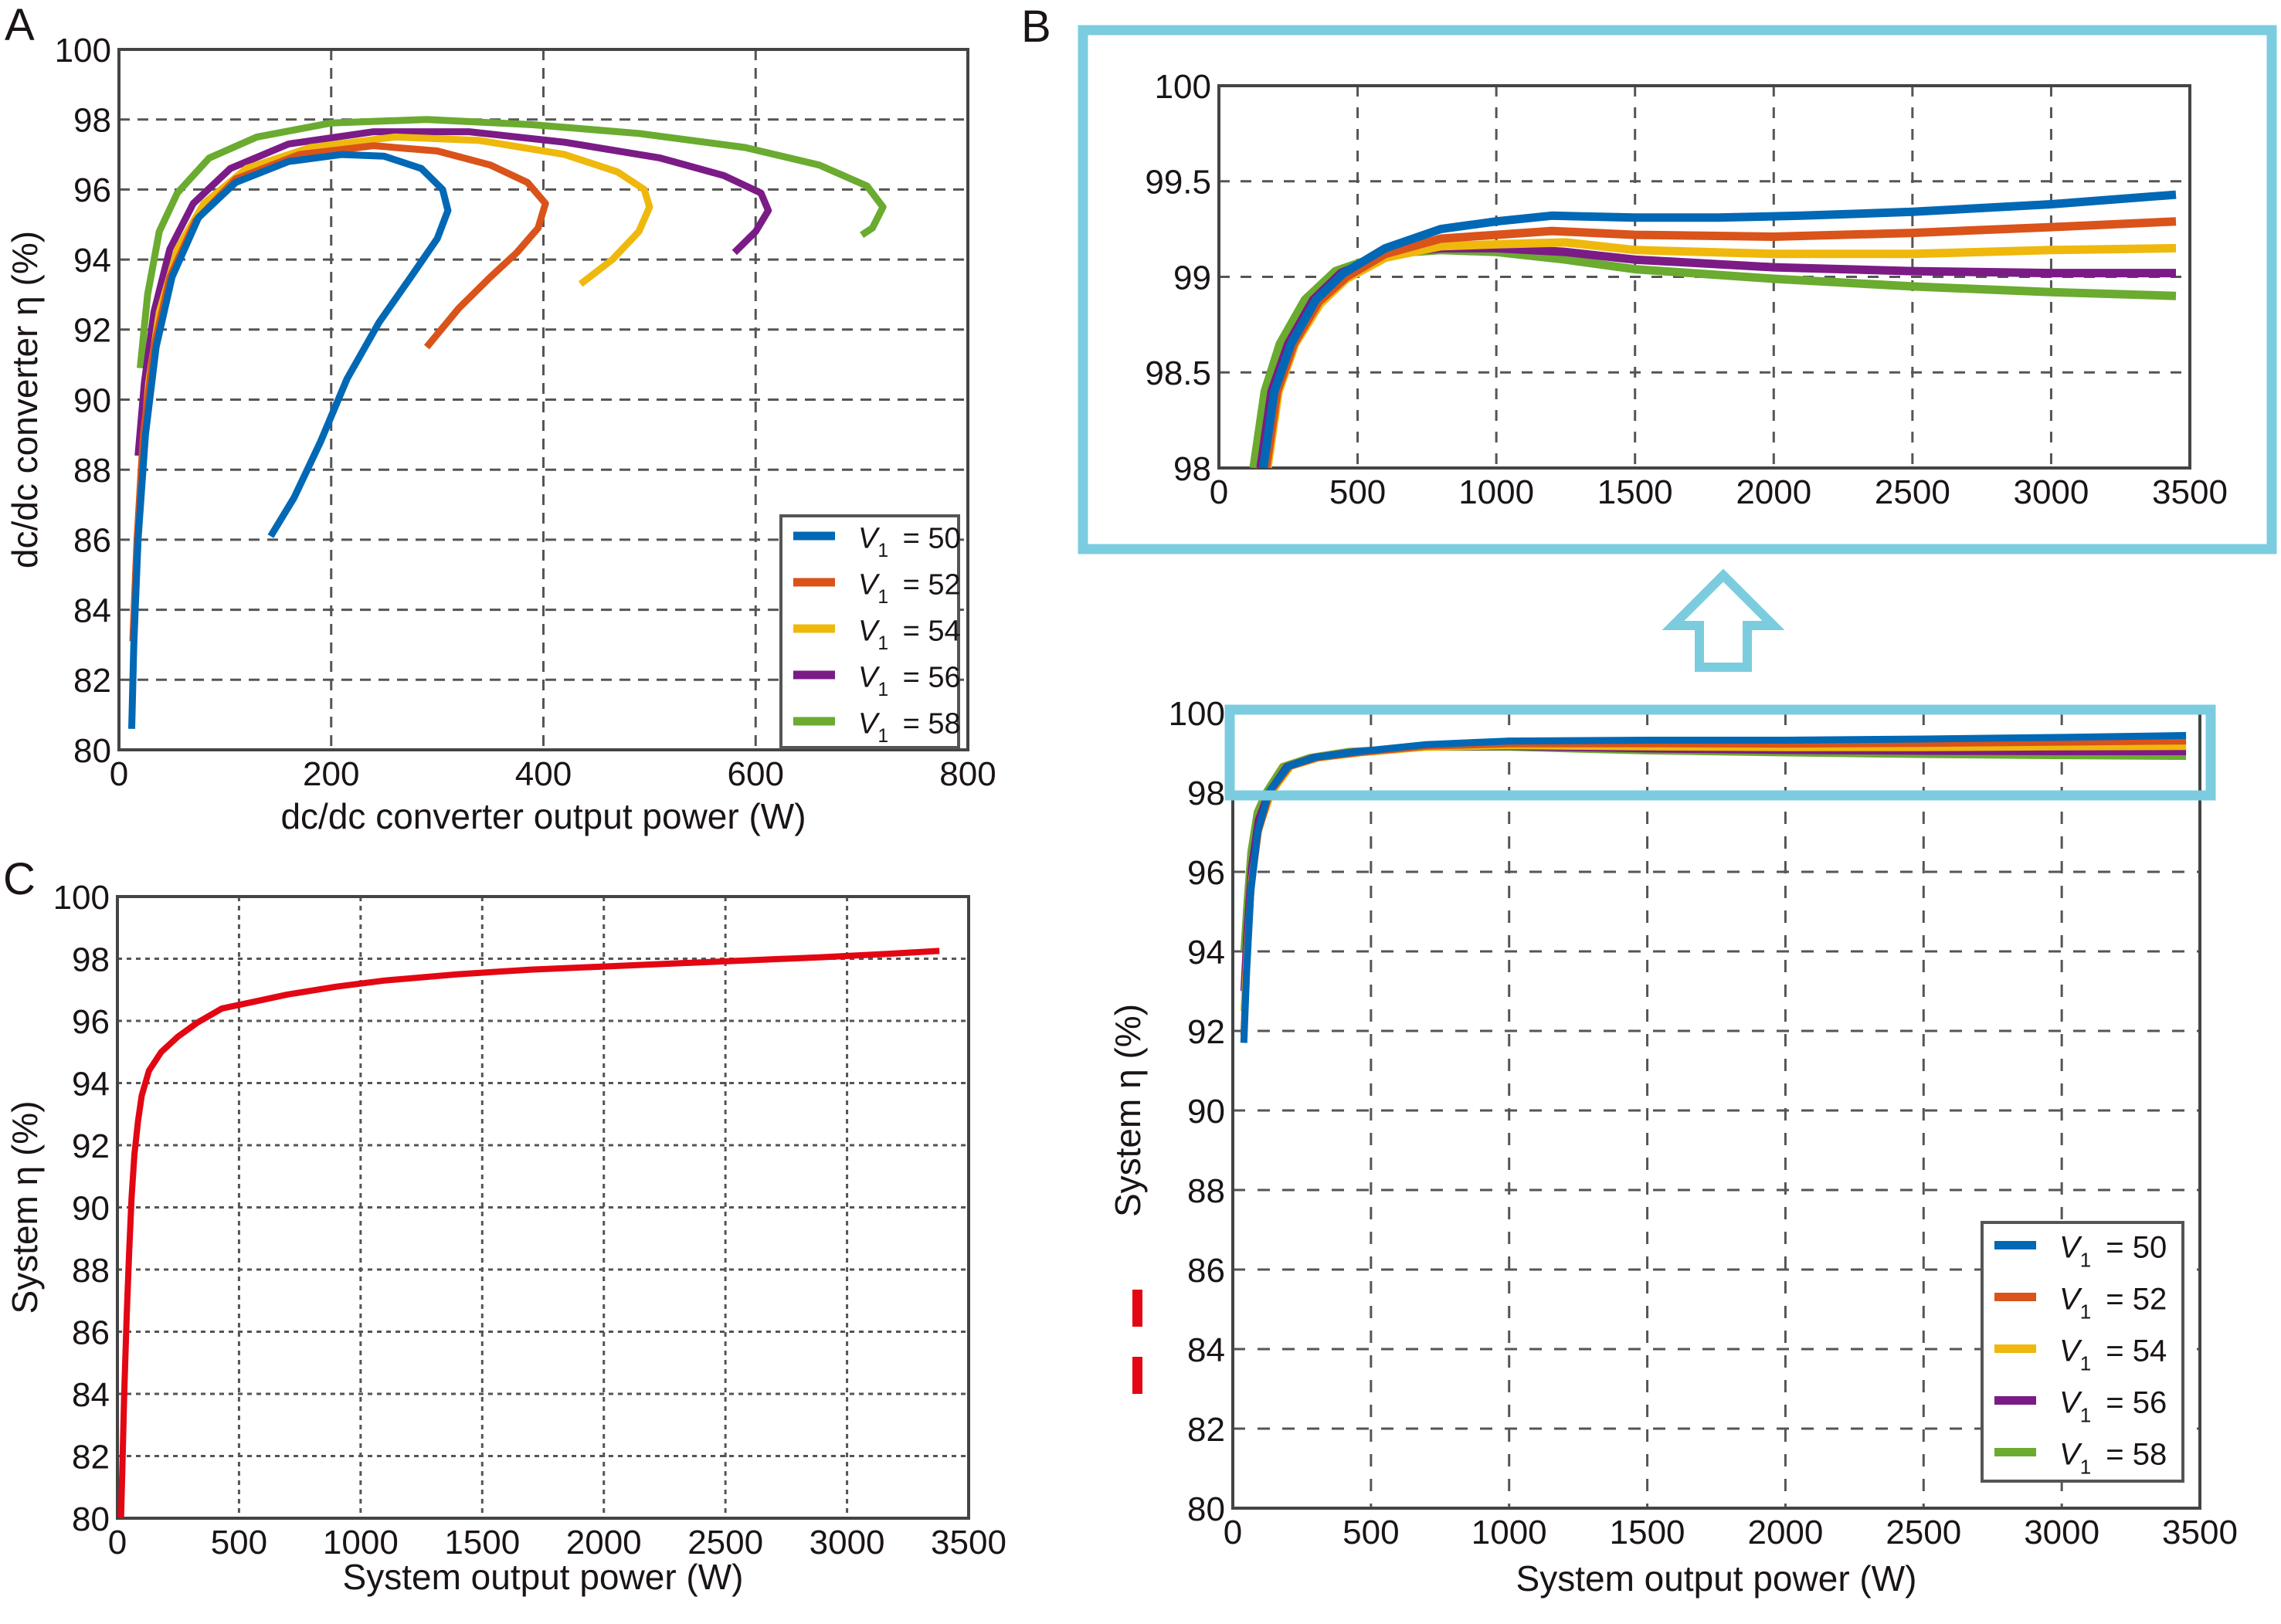 The width and height of the screenshot is (2281, 1624). Describe the element at coordinates (1036, 27) in the screenshot. I see `panel-label-b: B` at that location.